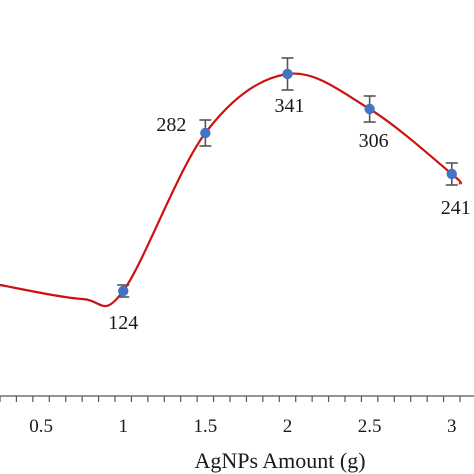 This screenshot has width=474, height=474. What do you see at coordinates (288, 426) in the screenshot?
I see `x-tick-label: 2` at bounding box center [288, 426].